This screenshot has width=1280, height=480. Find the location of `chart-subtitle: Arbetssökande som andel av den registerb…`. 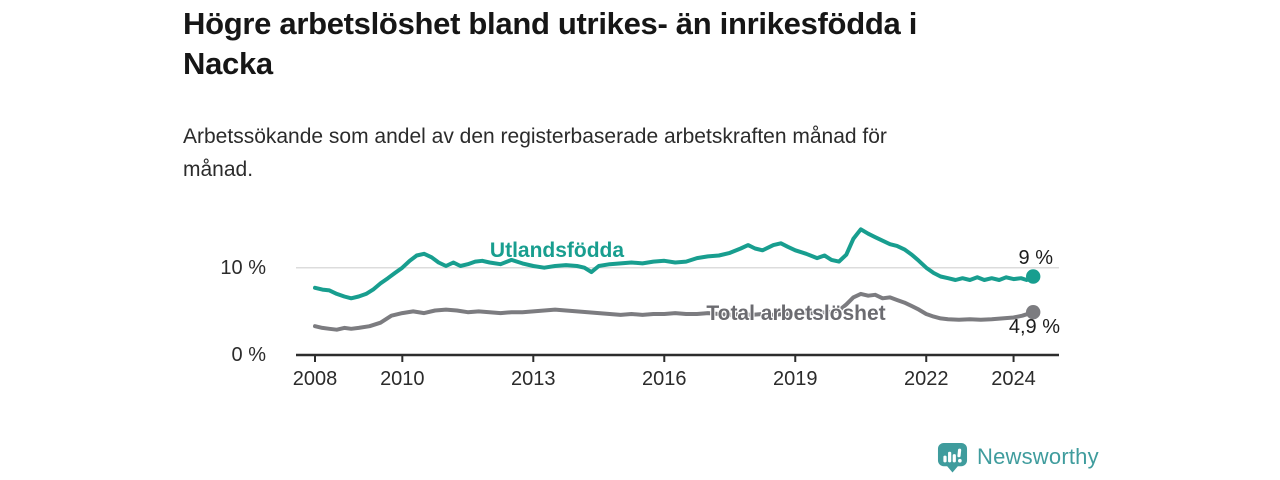

chart-subtitle: Arbetssökande som andel av den registerb… is located at coordinates (535, 153).